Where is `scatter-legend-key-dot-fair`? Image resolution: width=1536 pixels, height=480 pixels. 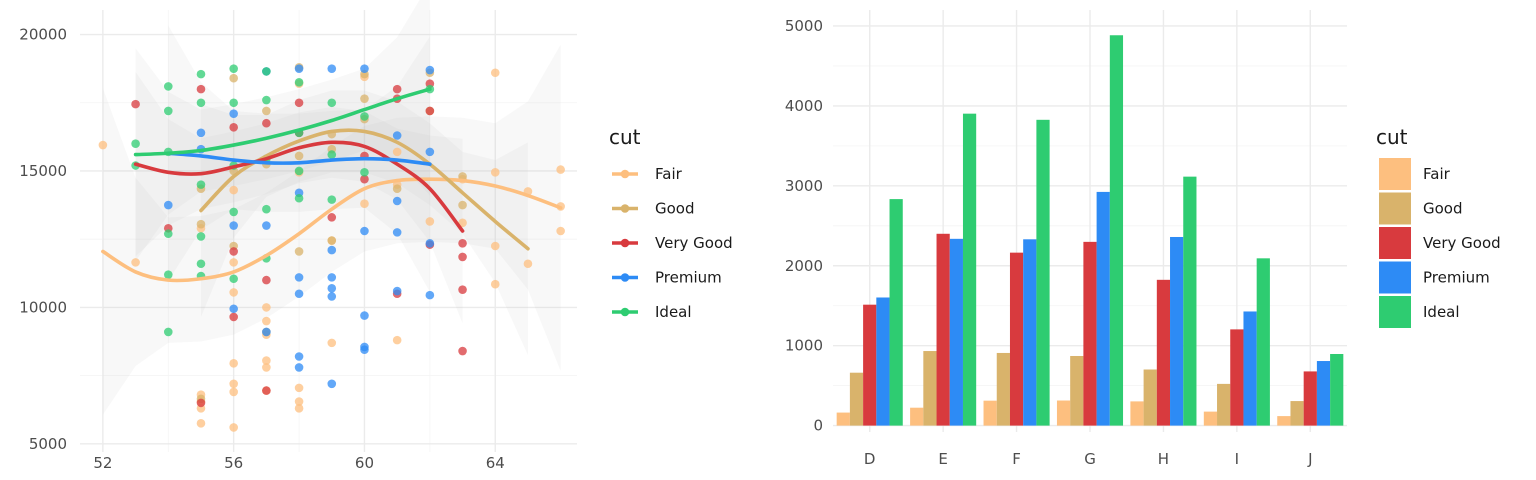
scatter-legend-key-dot-fair is located at coordinates (625, 174).